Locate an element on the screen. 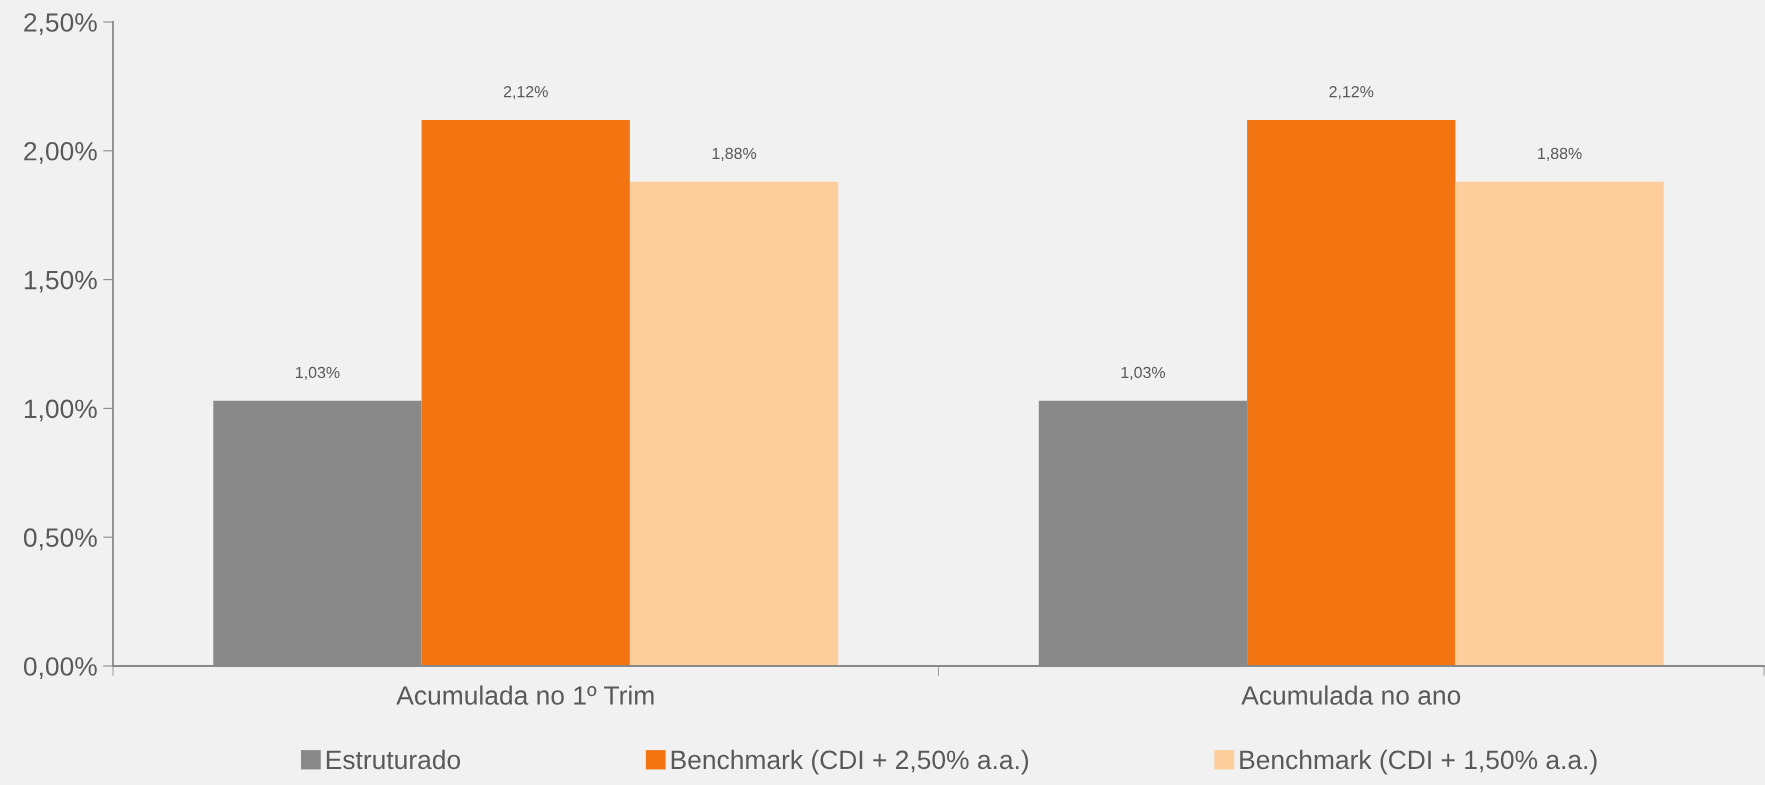  legend-label: Benchmark (CDI + 1,50% a.a.) is located at coordinates (1418, 762).